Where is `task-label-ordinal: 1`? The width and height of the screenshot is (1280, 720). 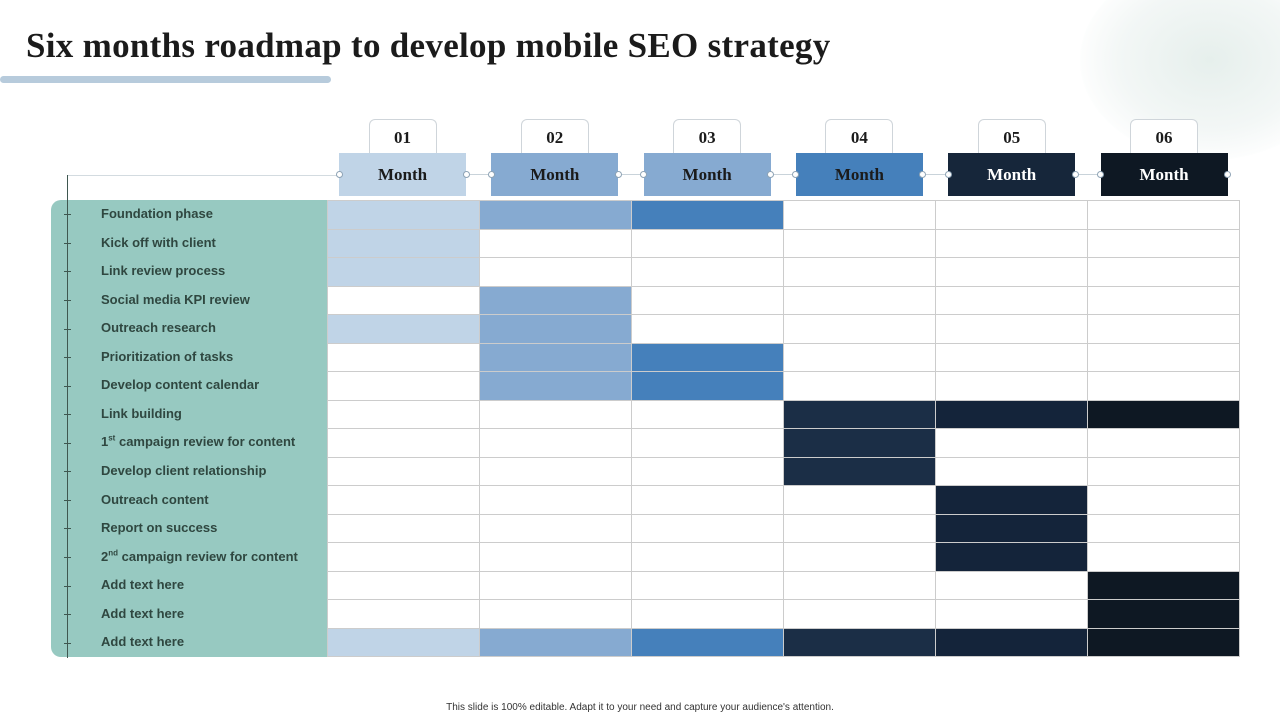
task-label-ordinal: 1 is located at coordinates (105, 442).